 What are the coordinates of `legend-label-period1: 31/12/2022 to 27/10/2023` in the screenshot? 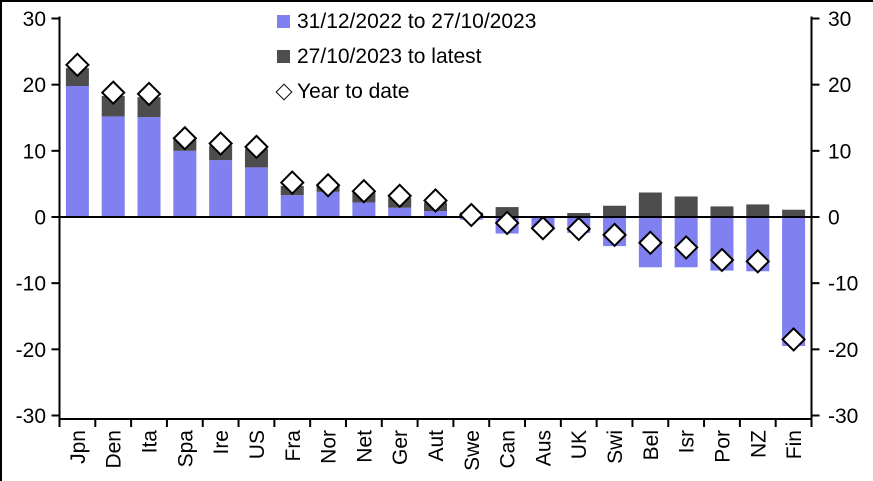 It's located at (417, 21).